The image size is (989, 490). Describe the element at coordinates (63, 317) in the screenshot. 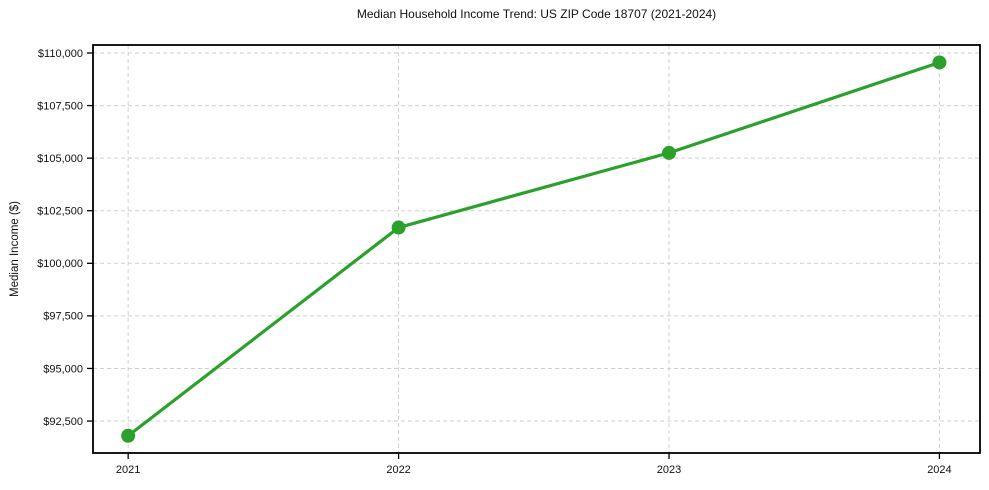

I see `y-tick-label: $97,500` at that location.